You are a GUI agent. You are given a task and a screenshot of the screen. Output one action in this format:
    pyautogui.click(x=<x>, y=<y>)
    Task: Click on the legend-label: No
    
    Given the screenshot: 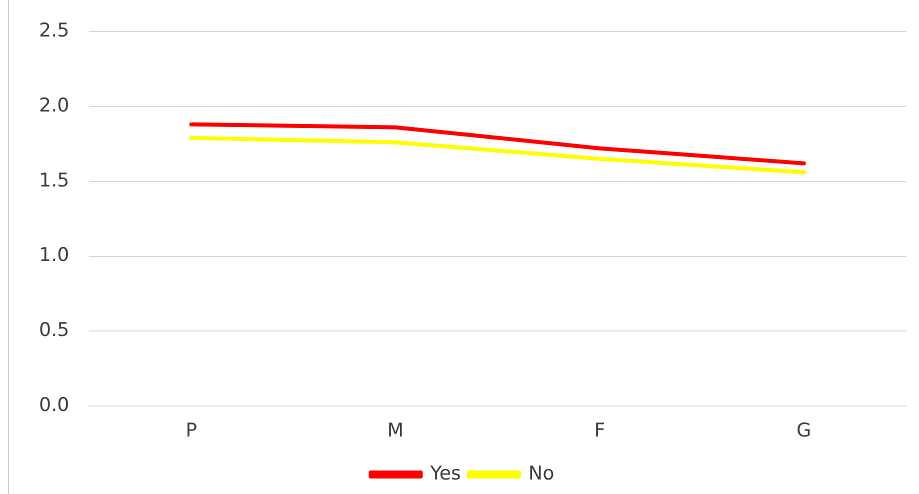 What is the action you would take?
    pyautogui.click(x=541, y=473)
    